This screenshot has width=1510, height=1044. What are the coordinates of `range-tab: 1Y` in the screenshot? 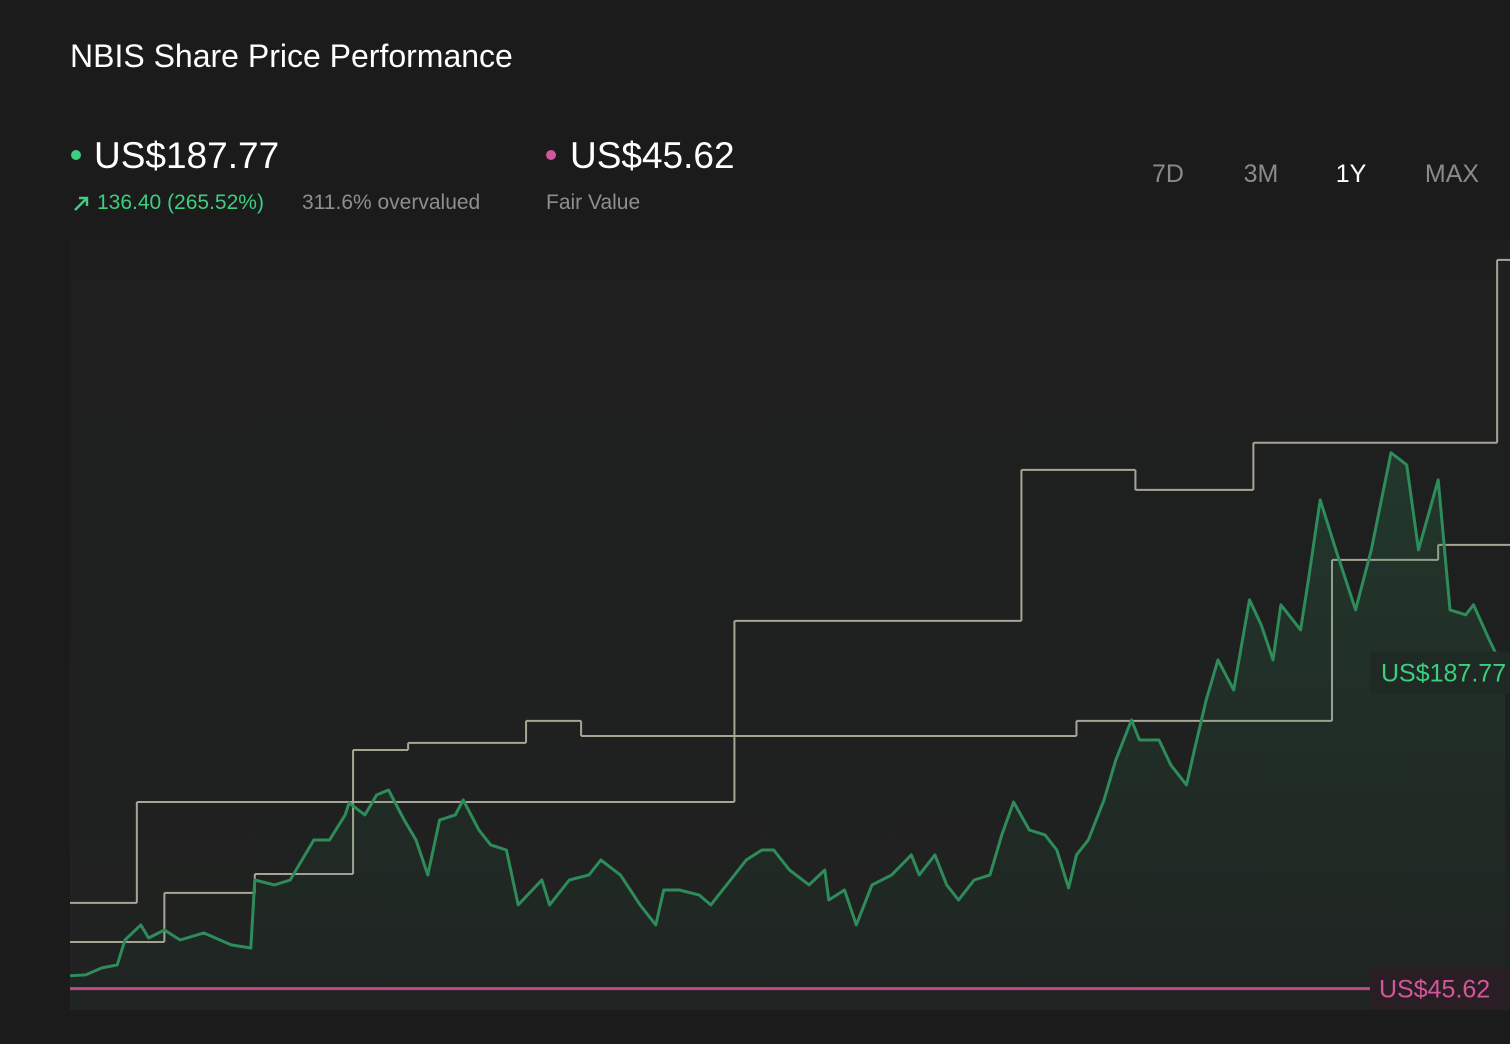 It's located at (1351, 174).